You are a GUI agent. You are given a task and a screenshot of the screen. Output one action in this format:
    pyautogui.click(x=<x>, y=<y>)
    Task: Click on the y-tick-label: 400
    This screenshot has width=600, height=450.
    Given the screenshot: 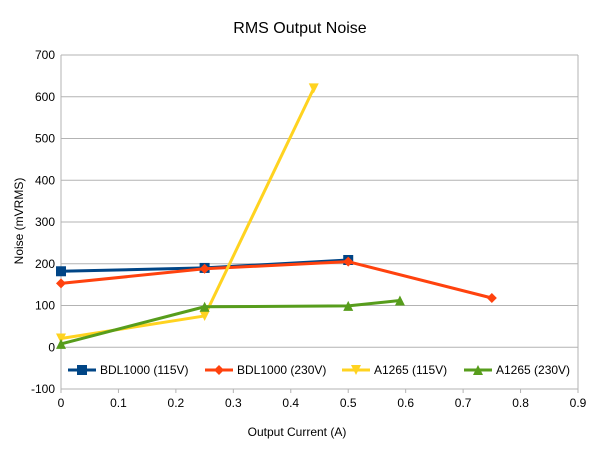 What is the action you would take?
    pyautogui.click(x=45, y=180)
    